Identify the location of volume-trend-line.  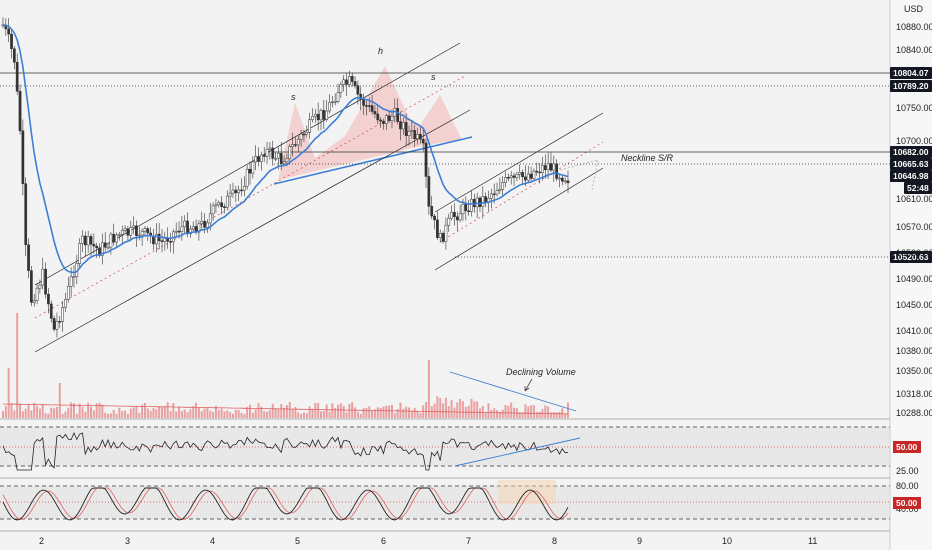
(513, 391).